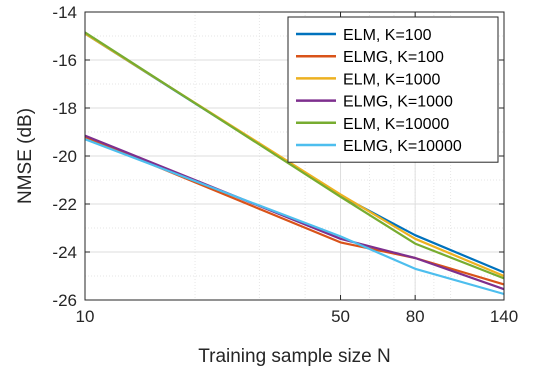  Describe the element at coordinates (392, 79) in the screenshot. I see `legend-entry-label: ELM, K=1000` at that location.